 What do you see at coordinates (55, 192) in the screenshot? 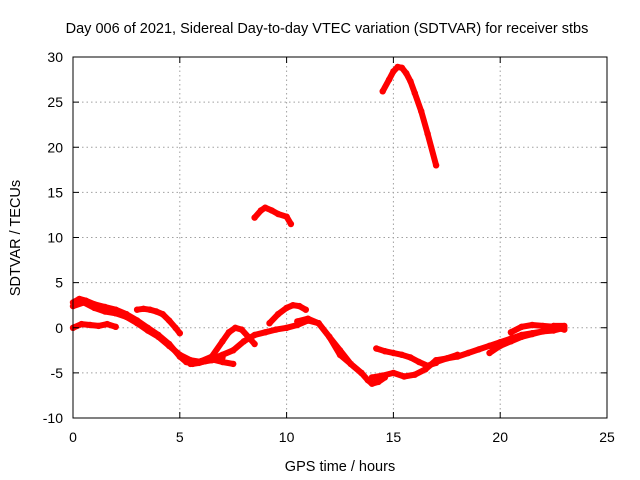
I see `y-tick-label: 15` at bounding box center [55, 192].